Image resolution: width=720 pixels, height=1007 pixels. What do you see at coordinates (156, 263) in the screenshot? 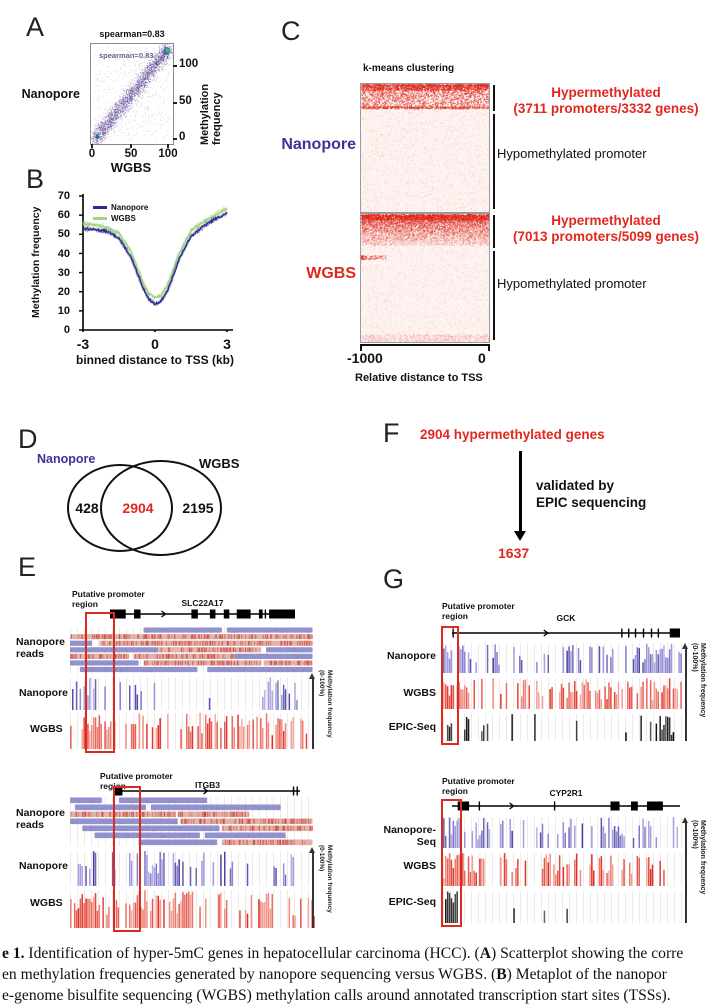
I see `metaplot` at bounding box center [156, 263].